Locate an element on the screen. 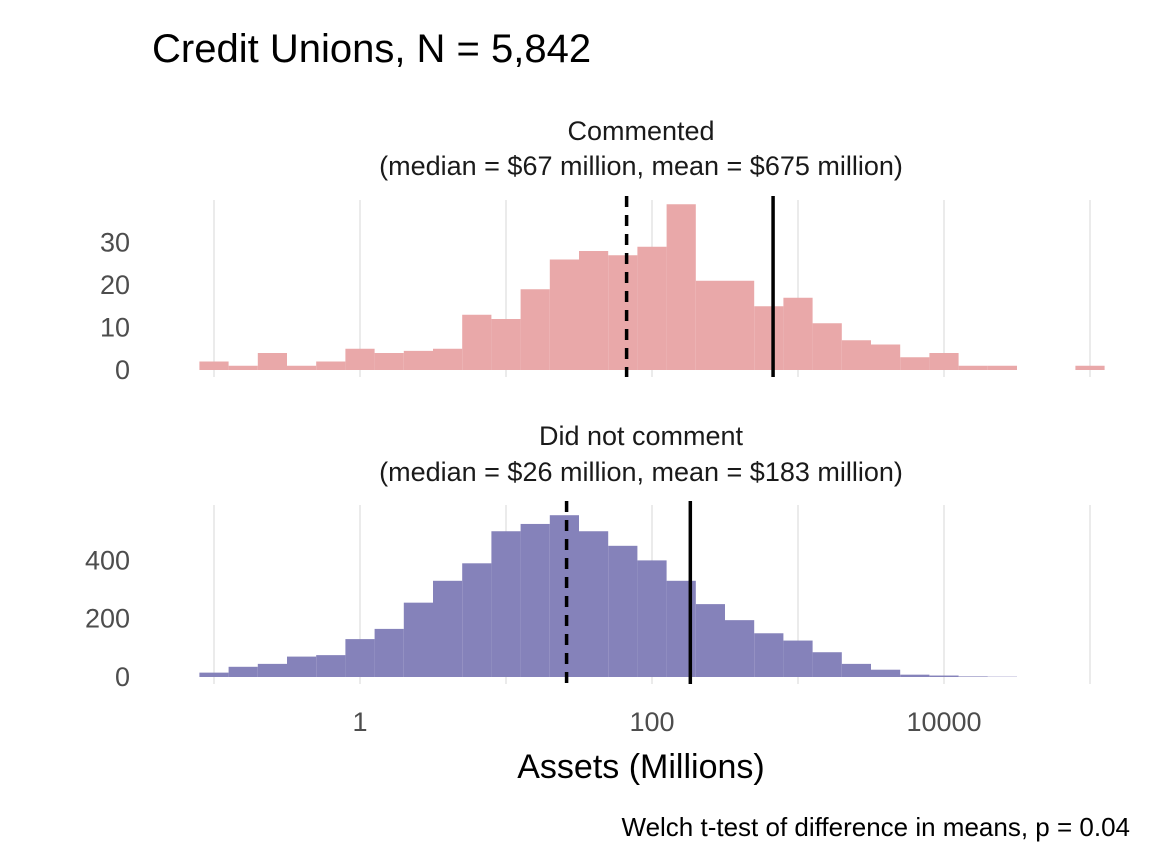 The image size is (1152, 864). x-axis-ticks: 1 100 10000 is located at coordinates (666, 722).